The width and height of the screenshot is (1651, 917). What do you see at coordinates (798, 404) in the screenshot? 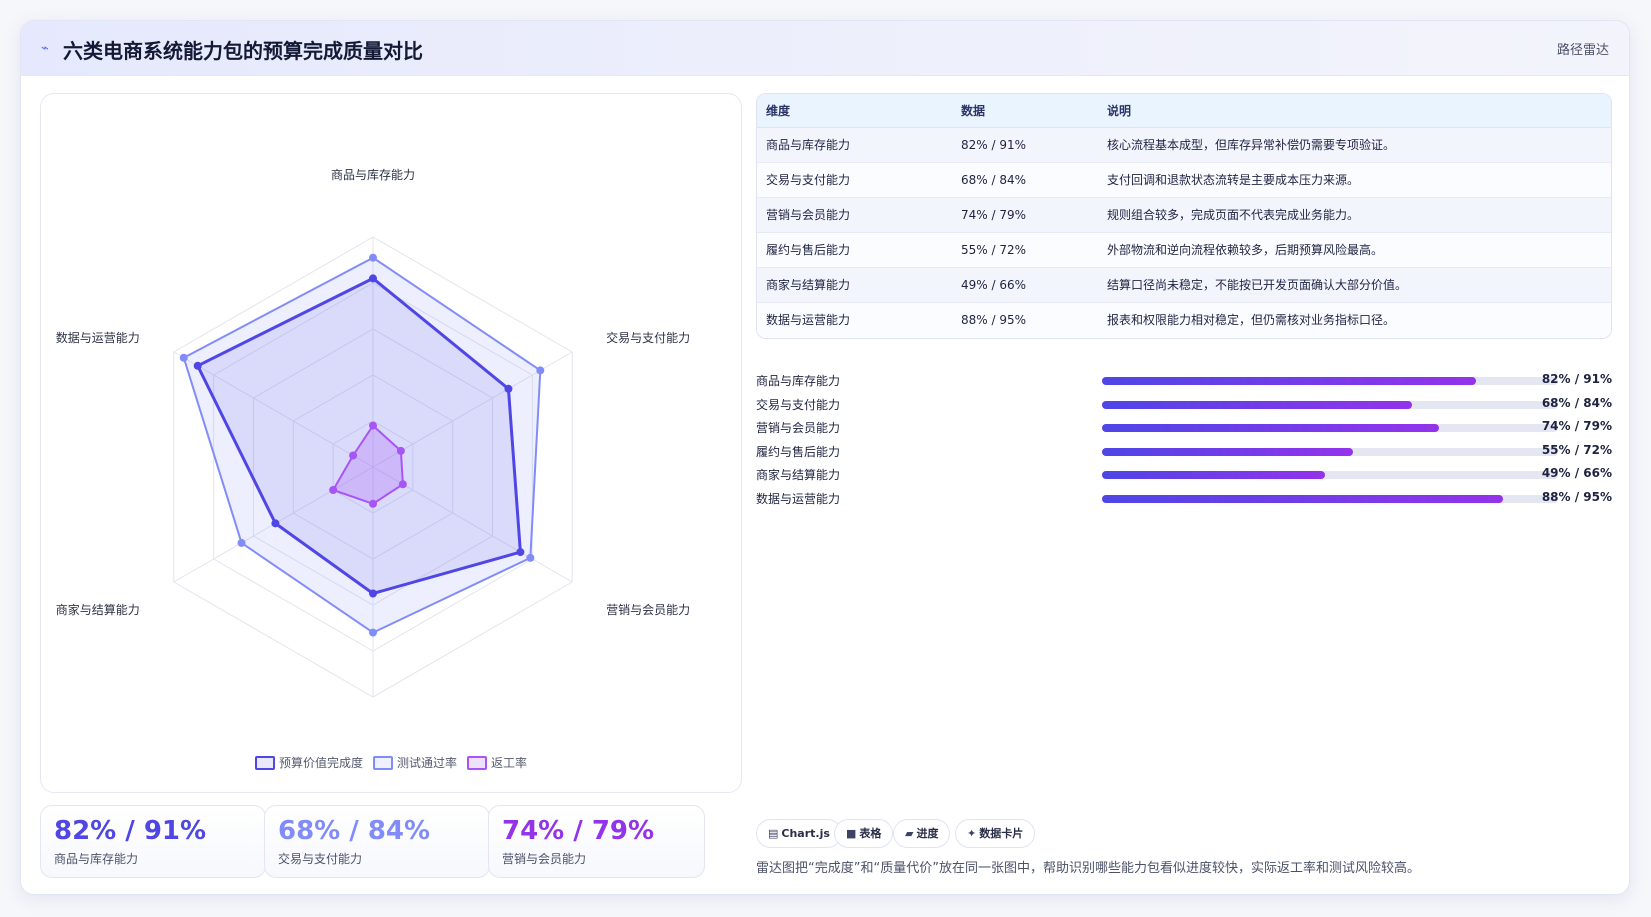
I see `progress-label: 交易与支付能力` at bounding box center [798, 404].